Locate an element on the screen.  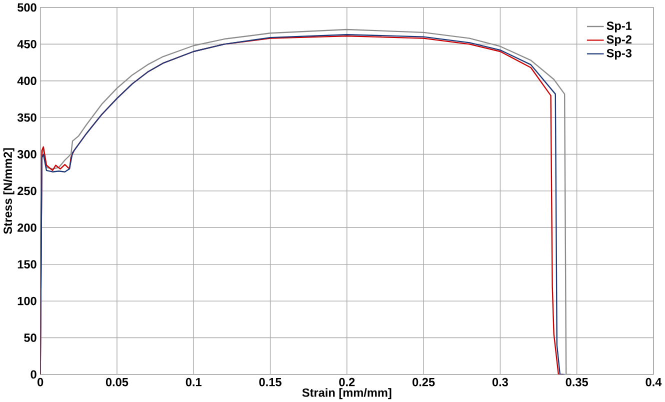
y-tick-label: 450 is located at coordinates (26, 44).